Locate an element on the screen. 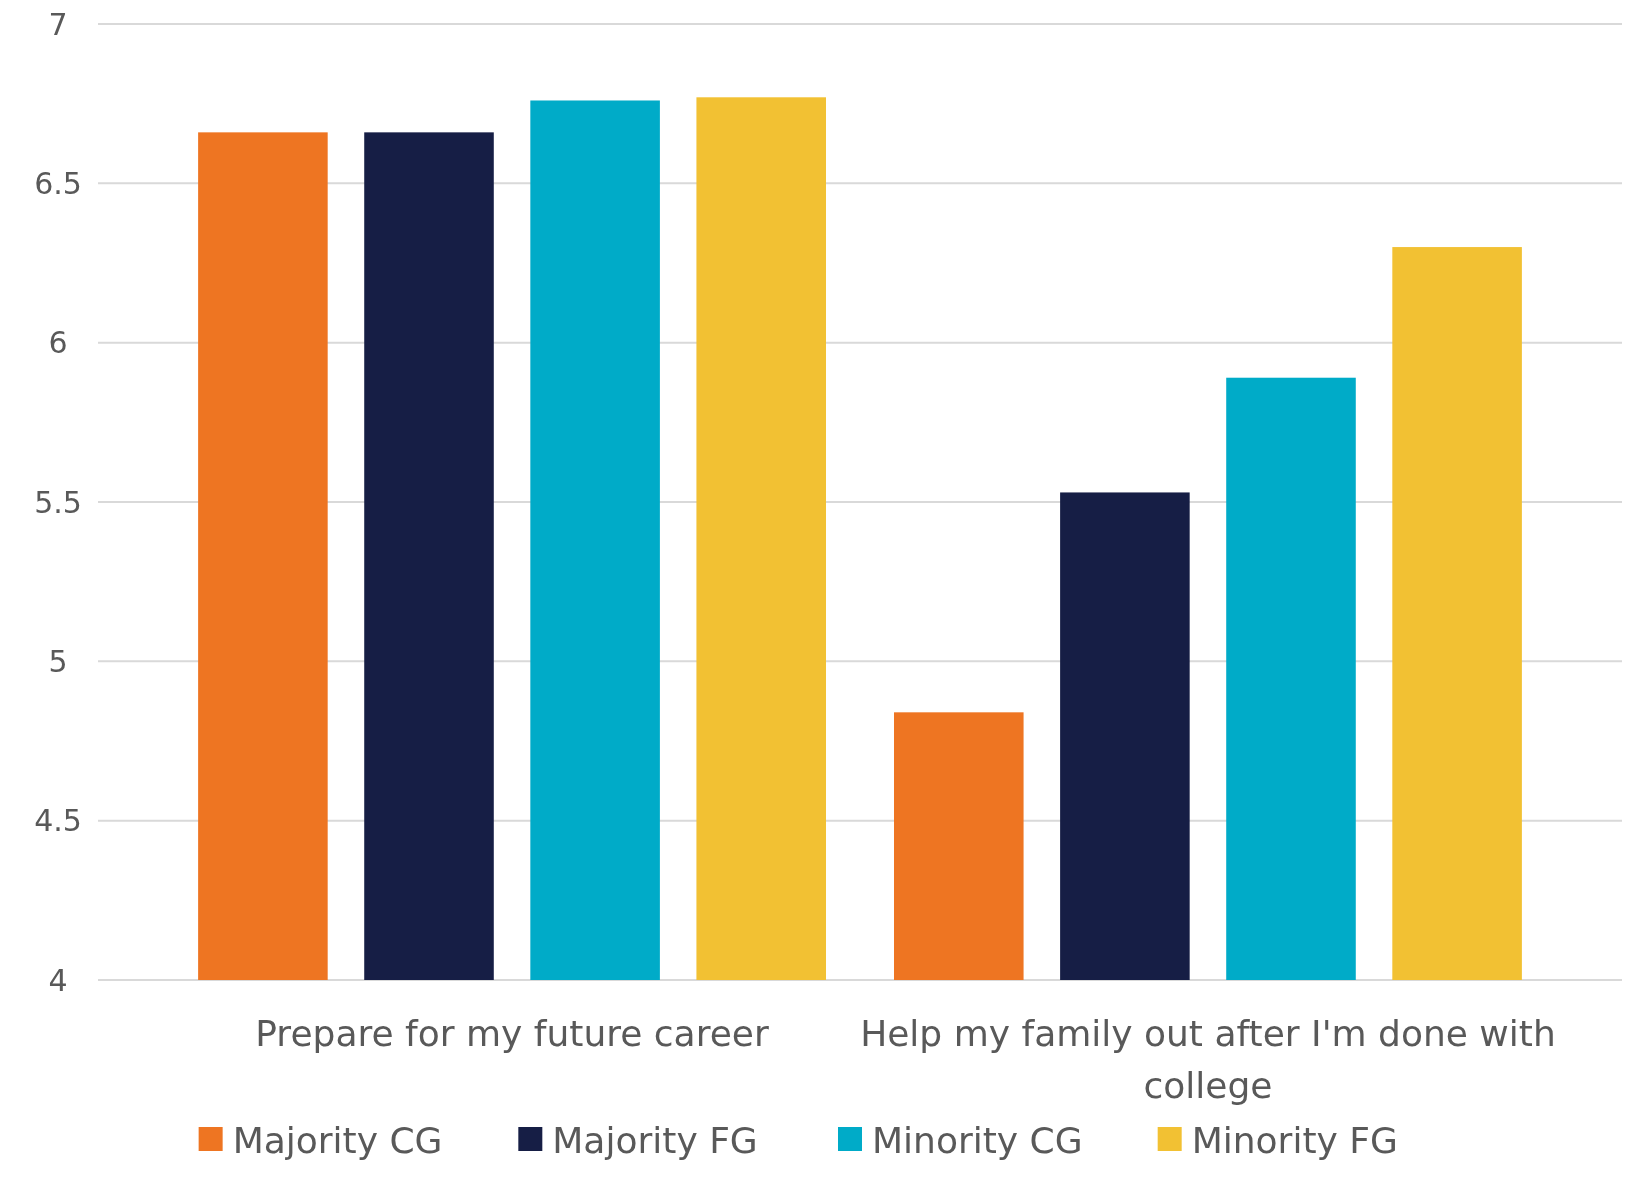  y-tick-label: 4.5 is located at coordinates (58, 821).